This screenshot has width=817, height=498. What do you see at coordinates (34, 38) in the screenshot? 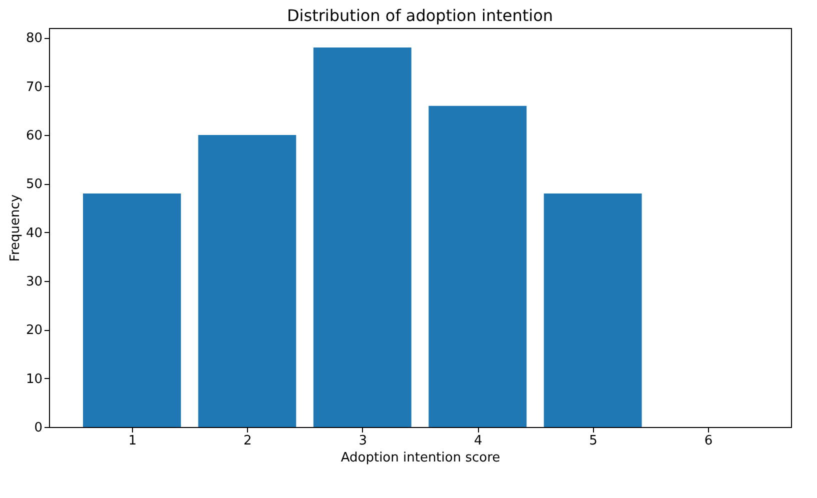
I see `y-tick-label: 80` at bounding box center [34, 38].